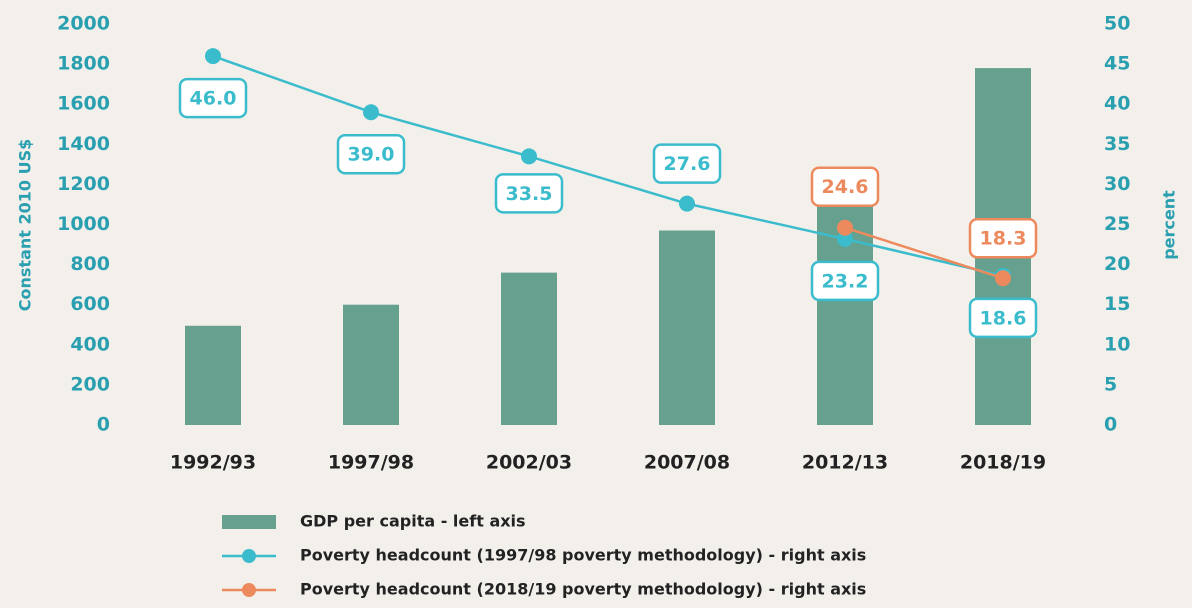  What do you see at coordinates (1117, 24) in the screenshot?
I see `y2-tick-label: 50` at bounding box center [1117, 24].